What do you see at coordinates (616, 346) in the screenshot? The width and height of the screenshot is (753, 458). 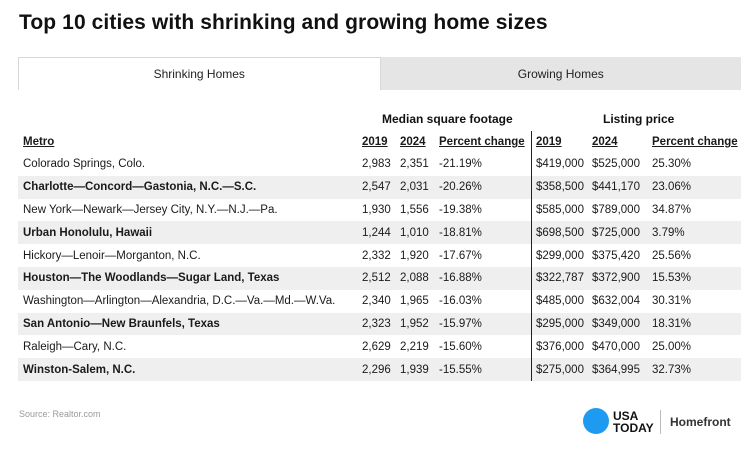 I see `cell-price-2024: $470,000` at bounding box center [616, 346].